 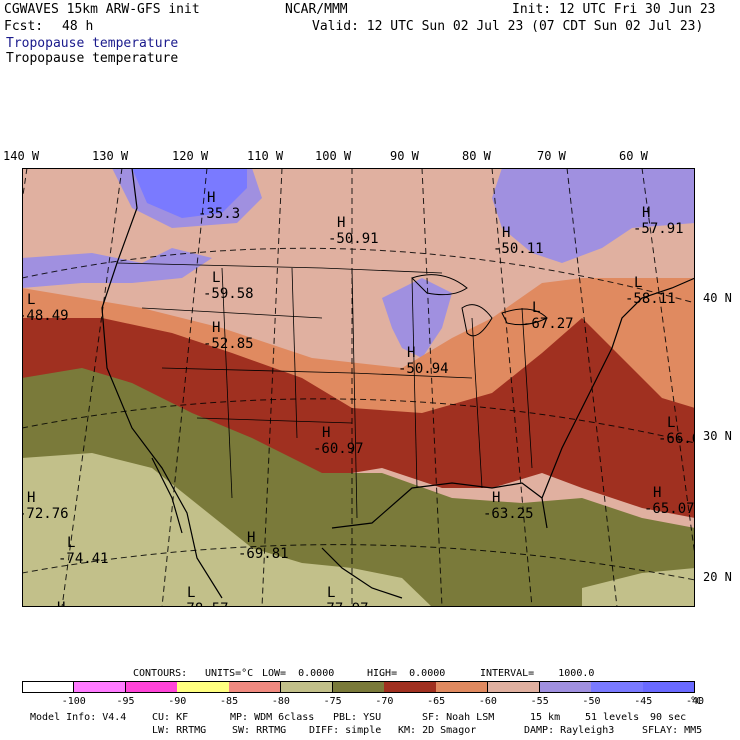 What do you see at coordinates (638, 587) in the screenshot?
I see `field-band-minus75-se` at bounding box center [638, 587].